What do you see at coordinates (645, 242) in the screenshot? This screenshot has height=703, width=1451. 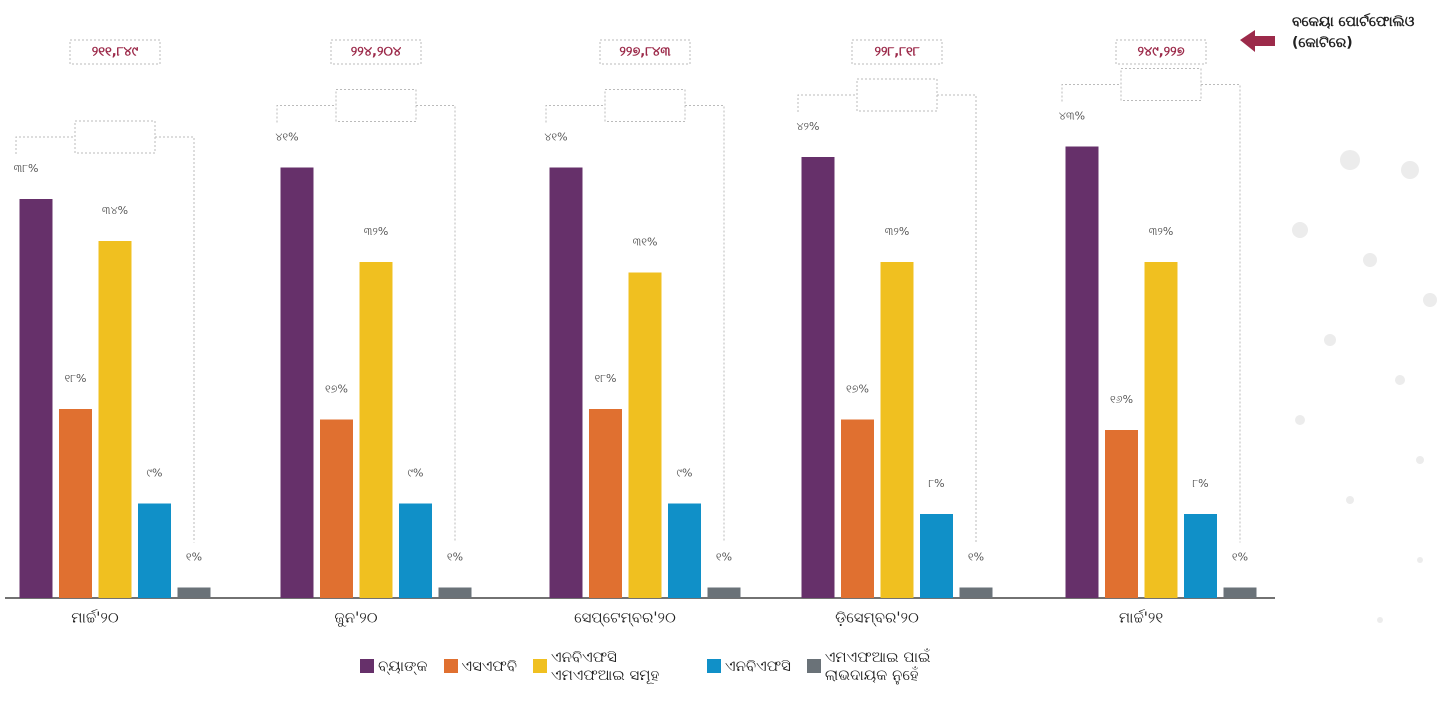 I see `value-label: ୩୧%` at bounding box center [645, 242].